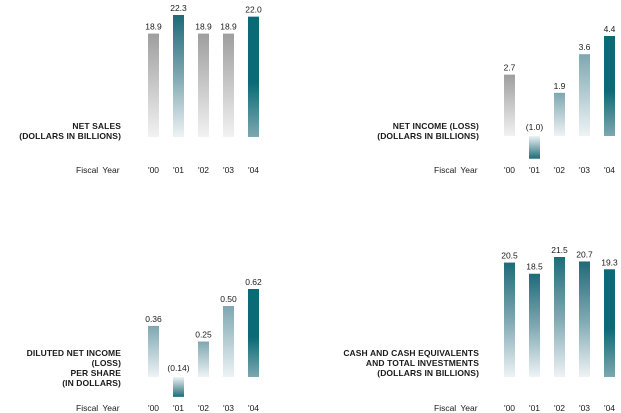  What do you see at coordinates (228, 299) in the screenshot?
I see `data-label-3: 0.50` at bounding box center [228, 299].